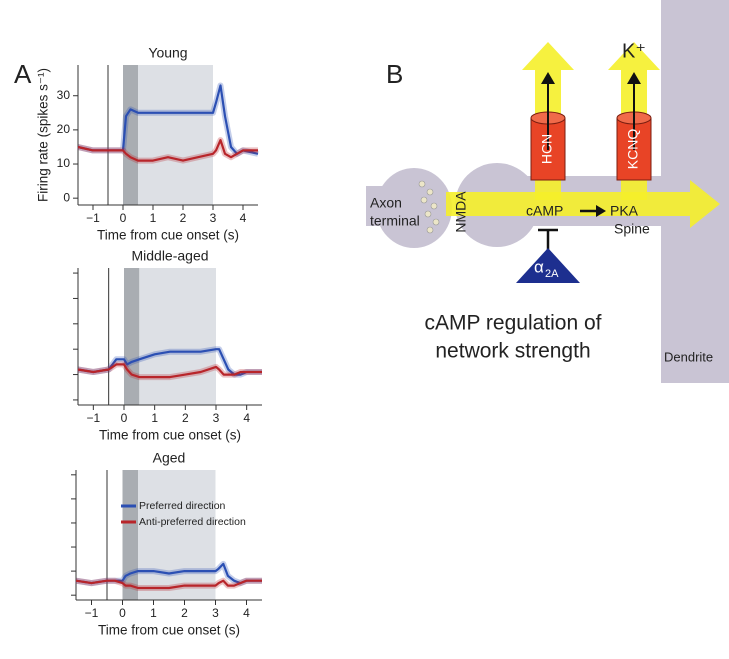  Describe the element at coordinates (544, 211) in the screenshot. I see `label: cAMP` at that location.